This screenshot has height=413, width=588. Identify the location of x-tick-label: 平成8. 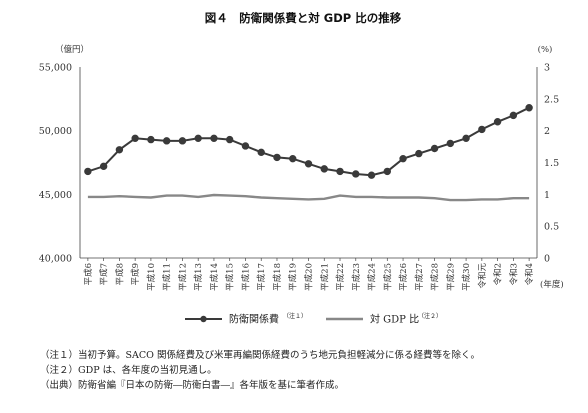
(119, 274).